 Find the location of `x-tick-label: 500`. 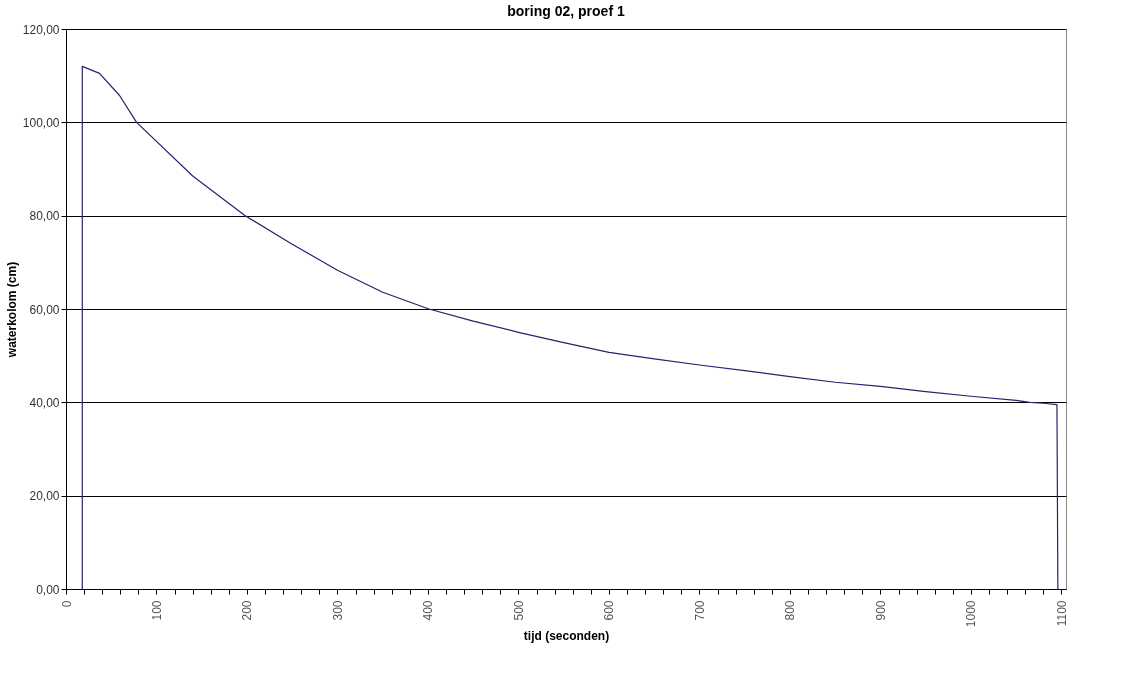

x-tick-label: 500 is located at coordinates (518, 610).